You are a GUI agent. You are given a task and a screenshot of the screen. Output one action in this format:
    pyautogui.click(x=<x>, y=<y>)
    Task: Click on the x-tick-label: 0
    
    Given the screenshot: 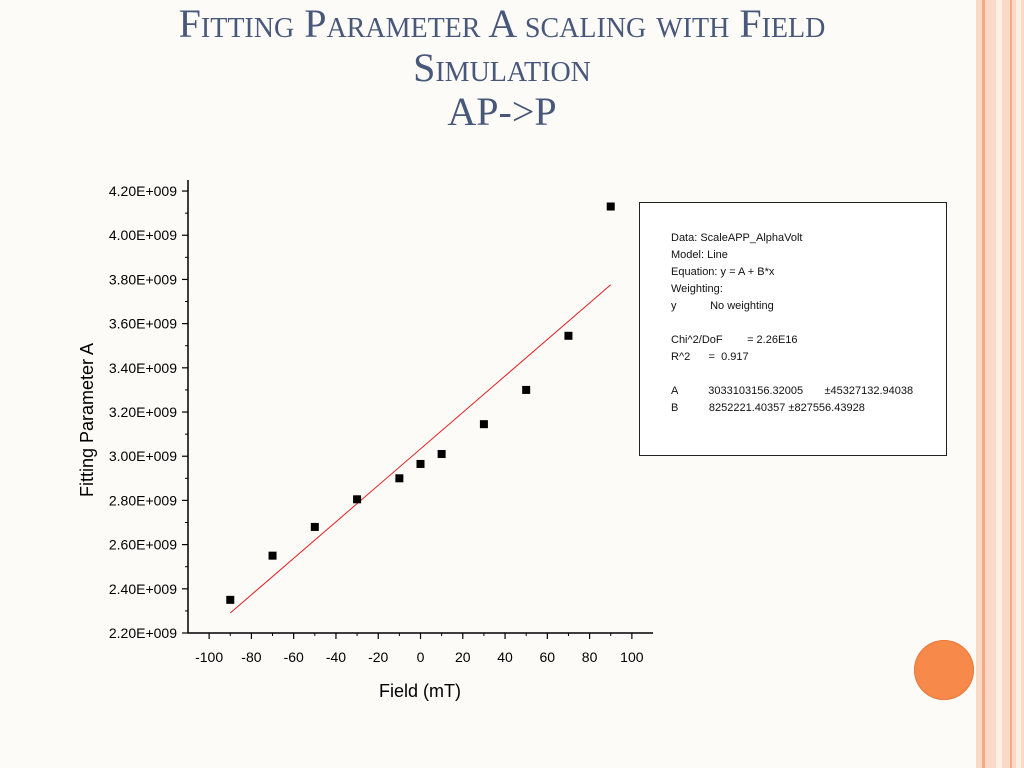 What is the action you would take?
    pyautogui.click(x=421, y=657)
    